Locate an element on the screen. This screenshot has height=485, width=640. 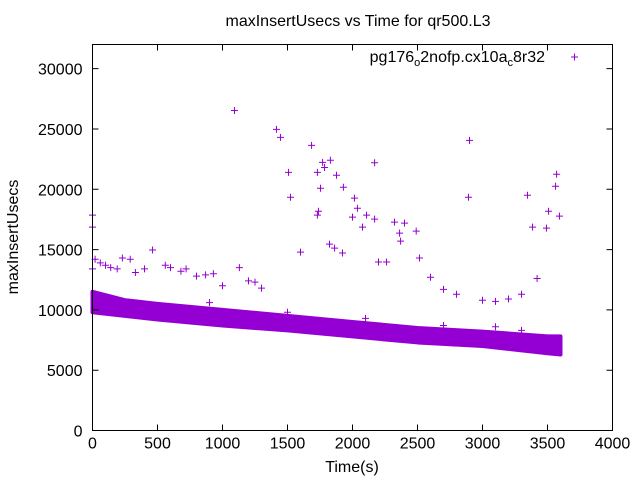
x-tick-label: 1000 is located at coordinates (223, 444).